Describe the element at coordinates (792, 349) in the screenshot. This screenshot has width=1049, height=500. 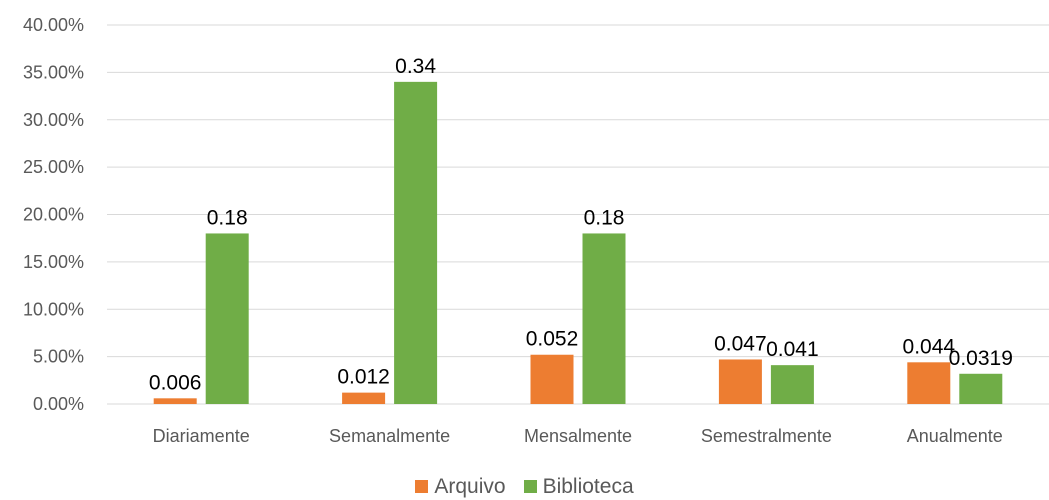
I see `data-label: 0.041` at that location.